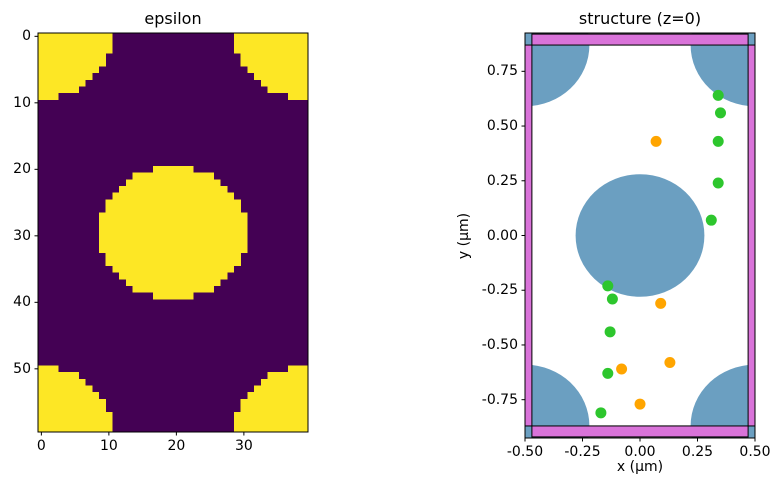  Describe the element at coordinates (22, 302) in the screenshot. I see `epsilon-y-tick-label: 40` at that location.